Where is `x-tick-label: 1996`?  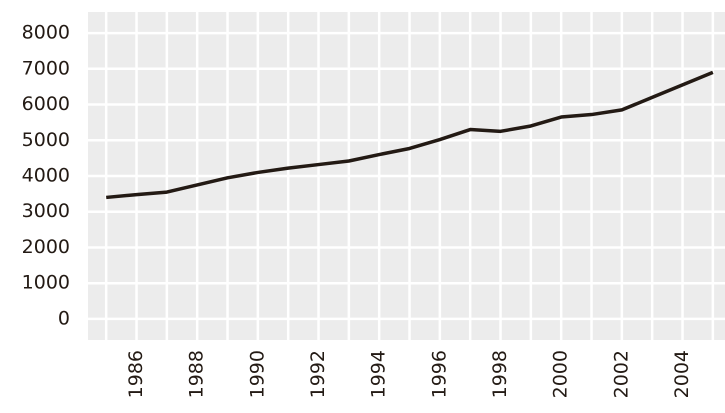 x-tick-label: 1996 is located at coordinates (439, 374).